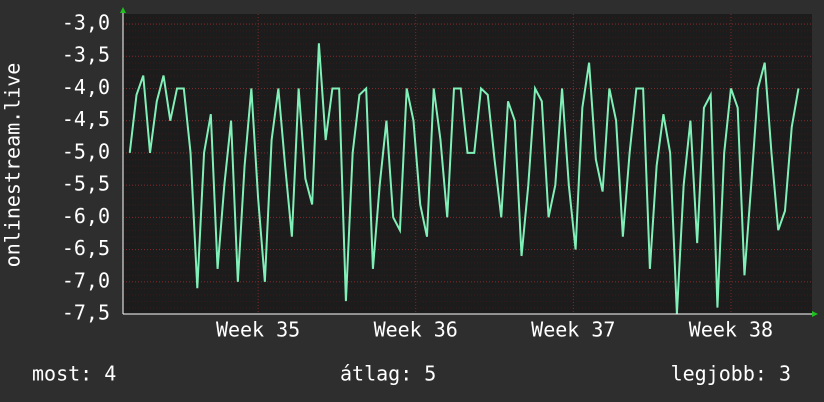 The image size is (824, 402). What do you see at coordinates (86, 184) in the screenshot?
I see `y-tick-label: -5,5` at bounding box center [86, 184].